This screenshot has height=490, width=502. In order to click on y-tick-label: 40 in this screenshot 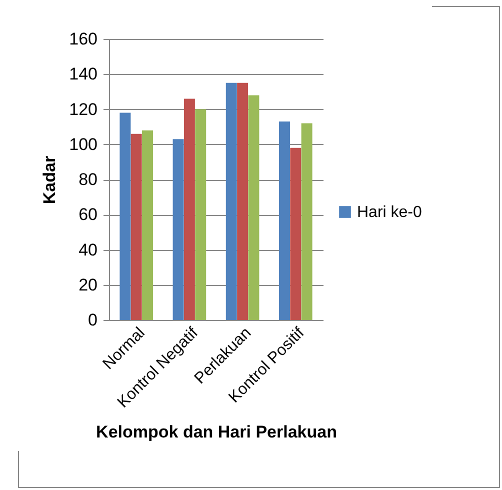, I will do `click(88, 250)`.